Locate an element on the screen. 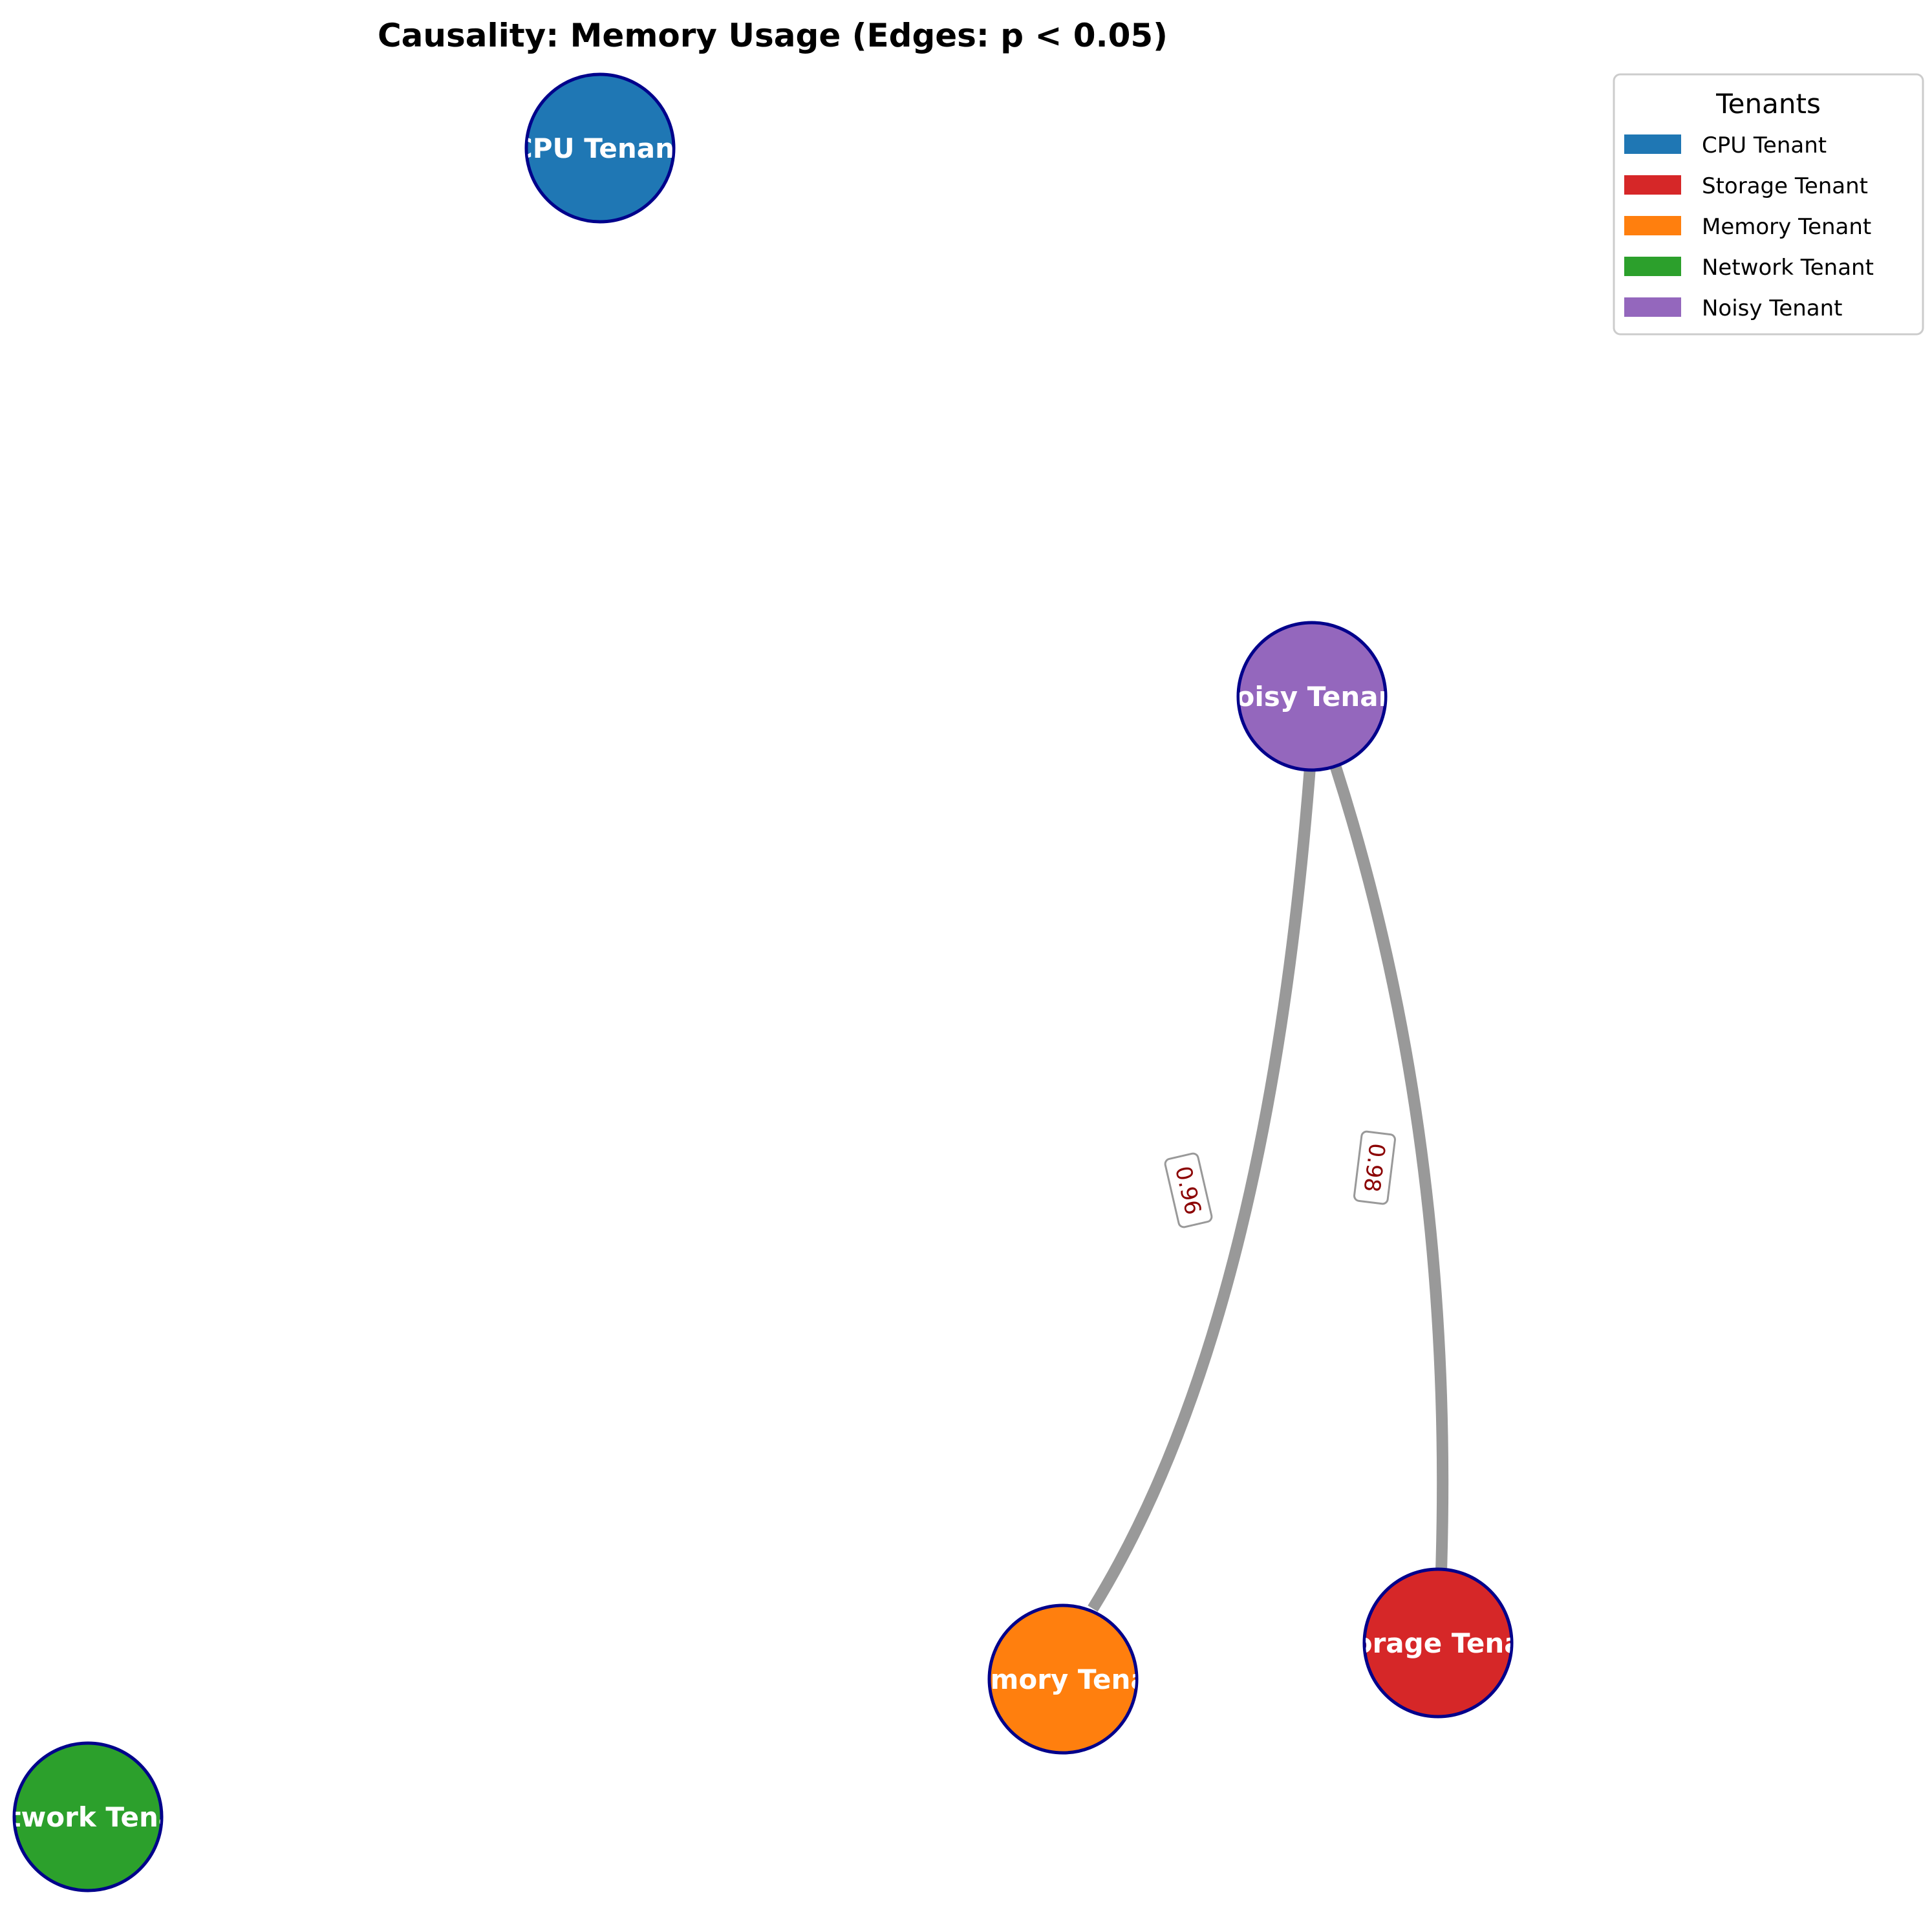 This screenshot has height=1908, width=1932. legend-label: Network Tenant is located at coordinates (1788, 268).